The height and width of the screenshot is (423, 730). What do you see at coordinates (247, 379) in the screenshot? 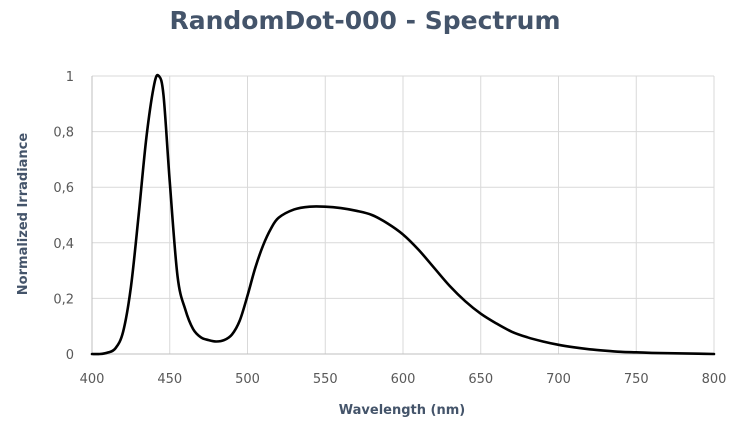
I see `x-tick-label: 500` at bounding box center [247, 379].